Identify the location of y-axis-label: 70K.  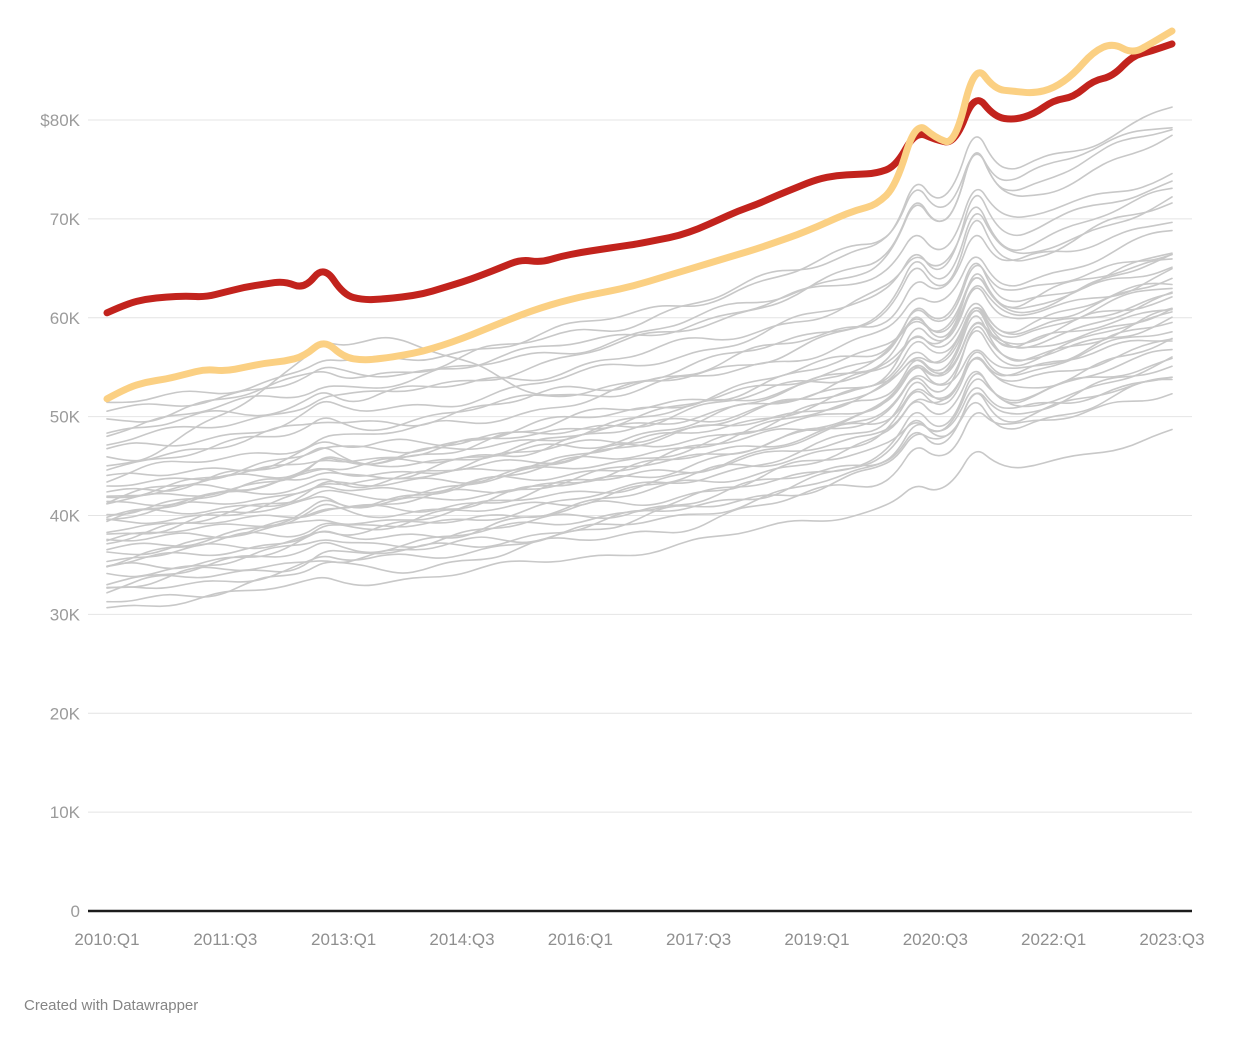
(65, 219).